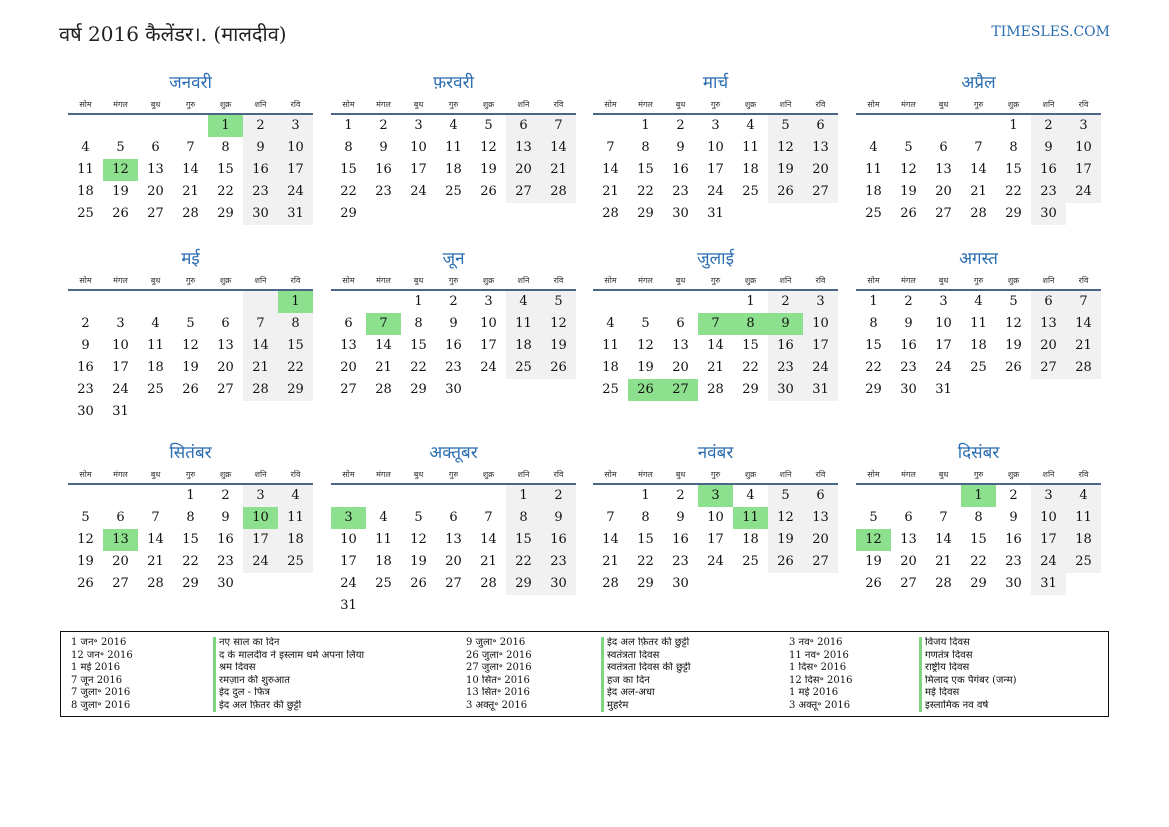 Image resolution: width=1169 pixels, height=827 pixels. What do you see at coordinates (1048, 346) in the screenshot?
I see `day-cell: 20` at bounding box center [1048, 346].